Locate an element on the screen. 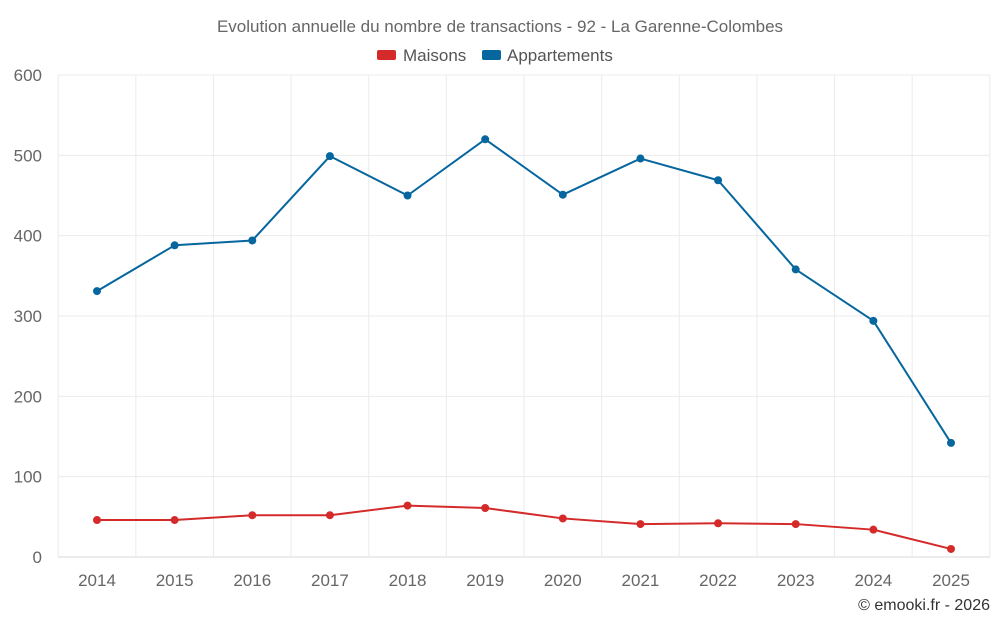 The image size is (1000, 625). series-maisons is located at coordinates (524, 527).